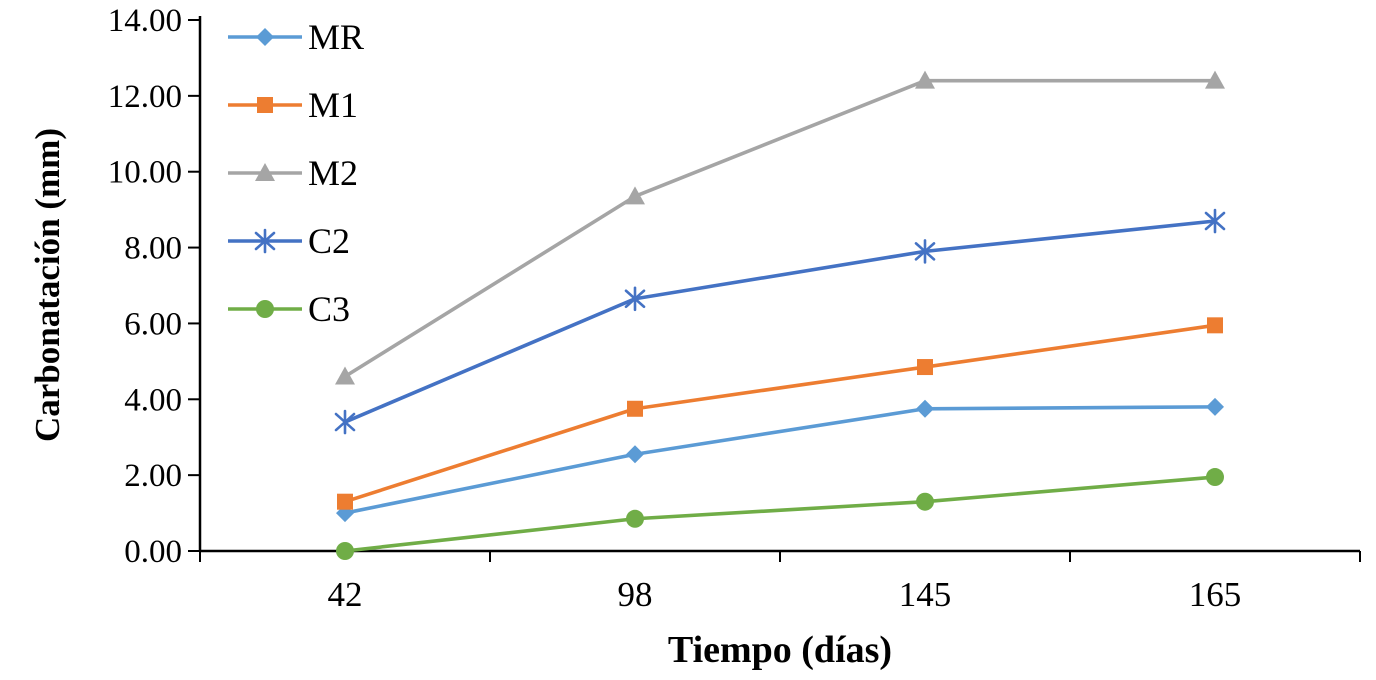  What do you see at coordinates (333, 105) in the screenshot?
I see `legend-label: M1` at bounding box center [333, 105].